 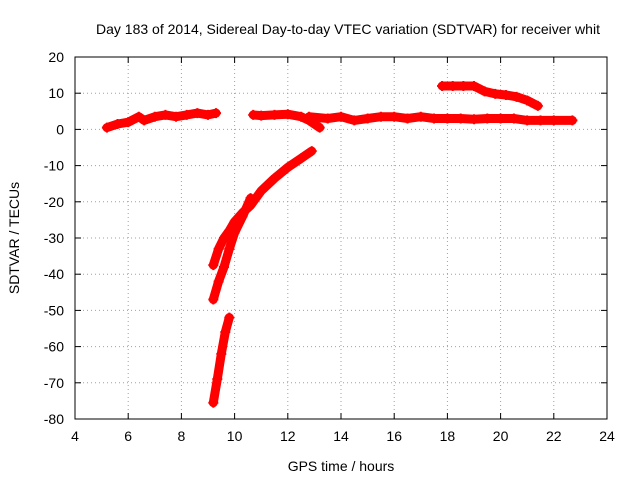 What do you see at coordinates (288, 436) in the screenshot?
I see `x-tick-label: 12` at bounding box center [288, 436].